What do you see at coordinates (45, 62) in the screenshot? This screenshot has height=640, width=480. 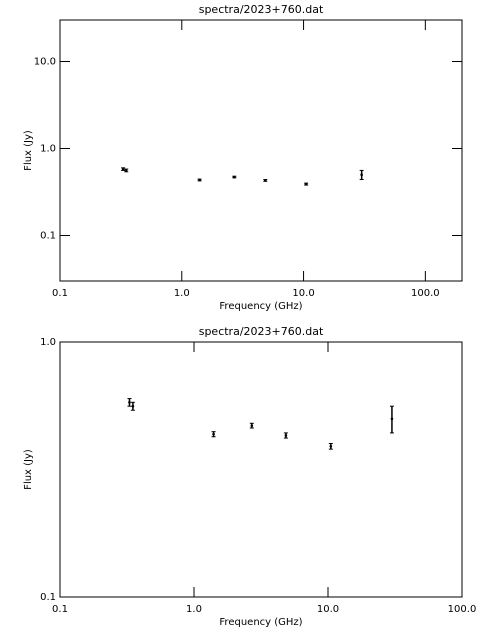 I see `y-tick-label: 10.0` at bounding box center [45, 62].